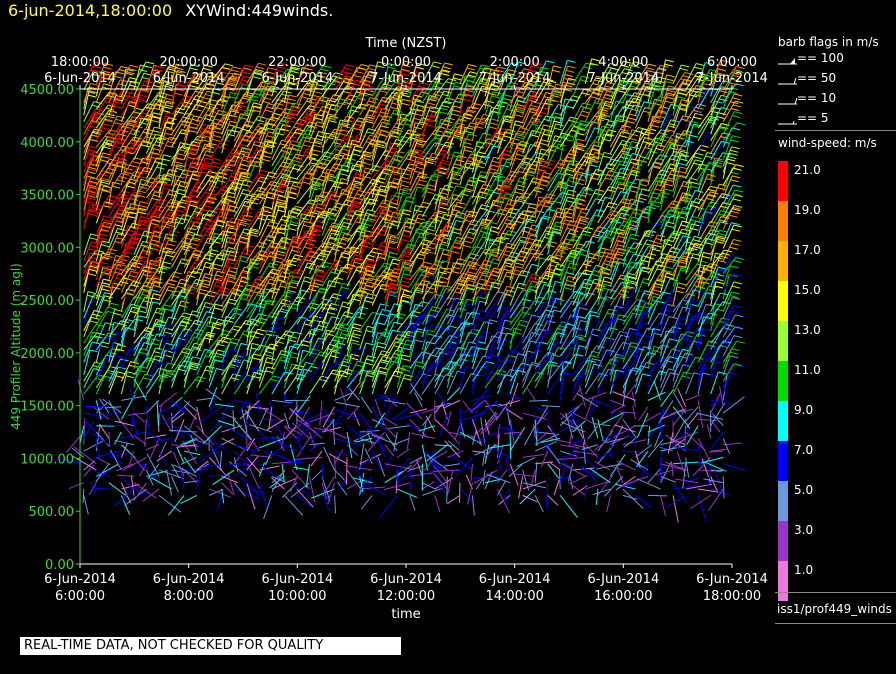  I want to click on title-bar: 6-jun-2014,18:00:00 XYWind:449winds., so click(170, 10).